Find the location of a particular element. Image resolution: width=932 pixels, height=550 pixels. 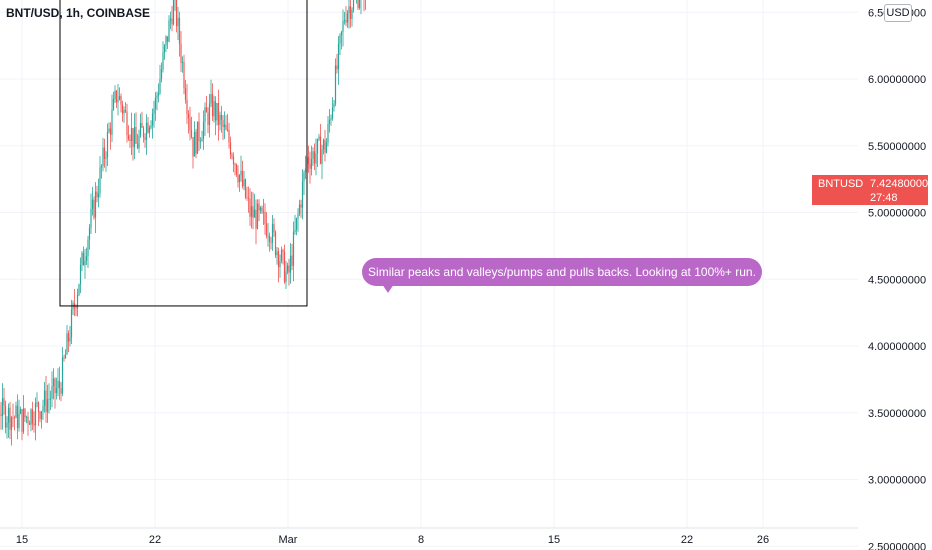

price-label-symbol: BNTUSD is located at coordinates (841, 184).